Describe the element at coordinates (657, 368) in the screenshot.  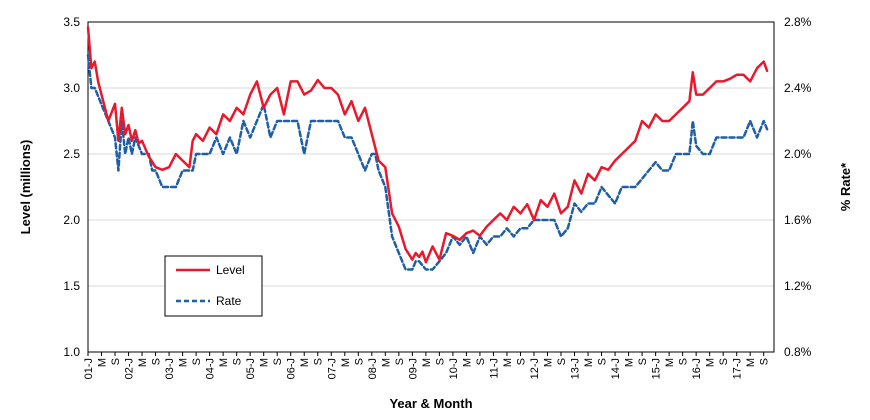
I see `x-tick-label: 15-J` at that location.